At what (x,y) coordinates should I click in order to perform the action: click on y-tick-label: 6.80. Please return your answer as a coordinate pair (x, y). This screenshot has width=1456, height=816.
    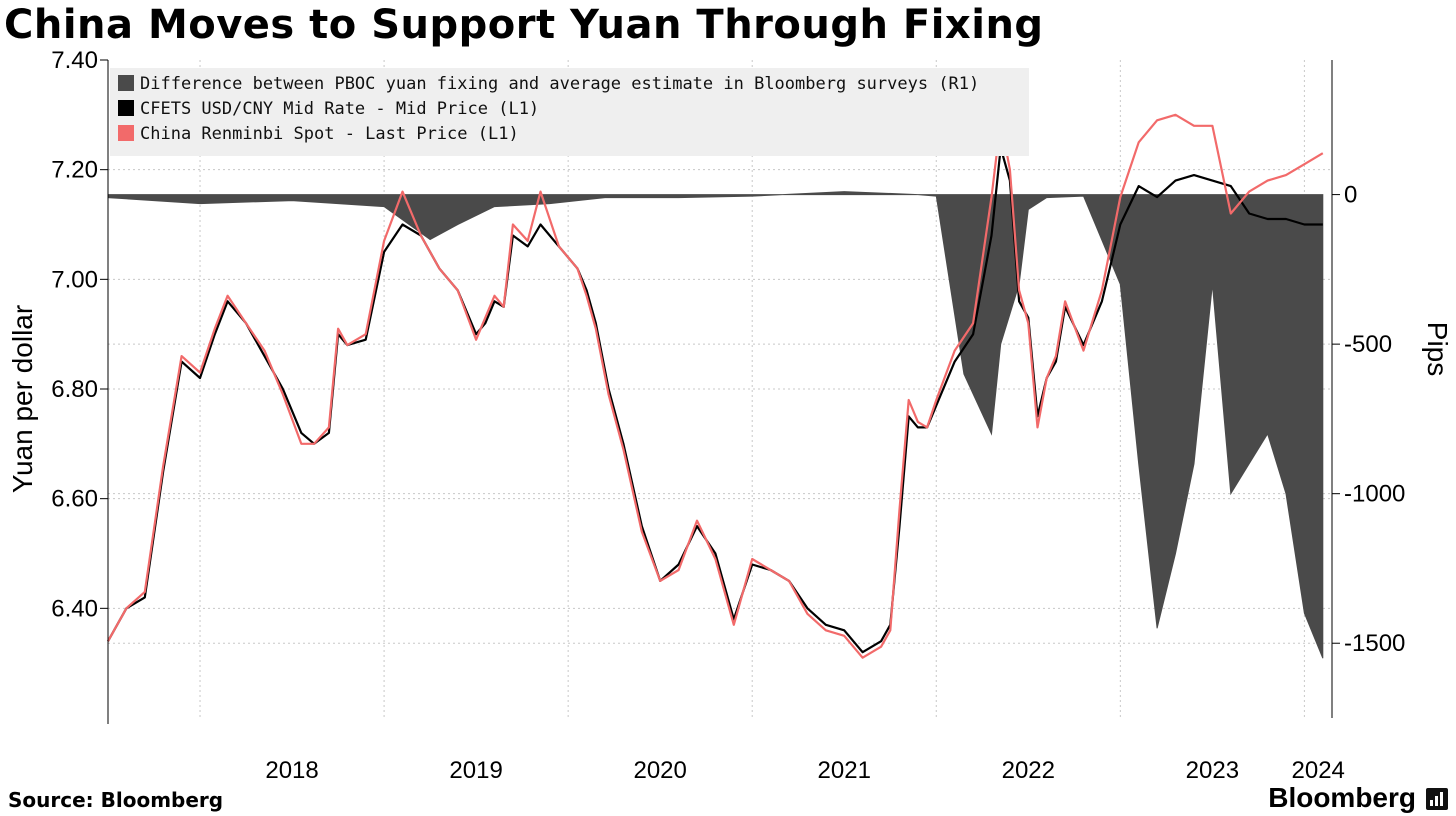
    Looking at the image, I should click on (74, 389).